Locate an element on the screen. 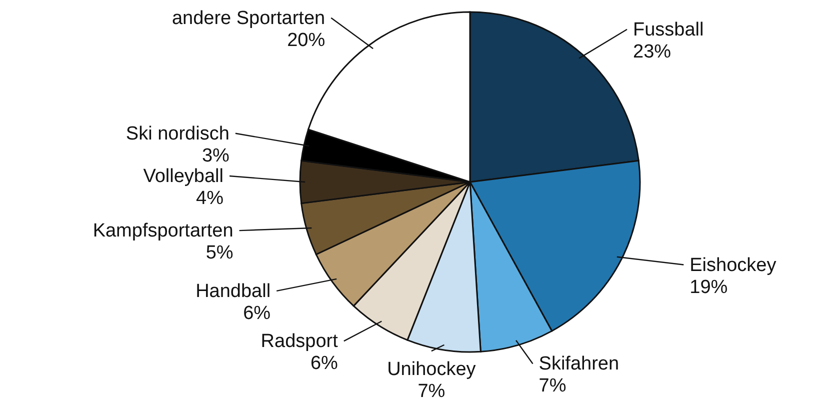 This screenshot has height=412, width=840. data-label: 3% is located at coordinates (216, 155).